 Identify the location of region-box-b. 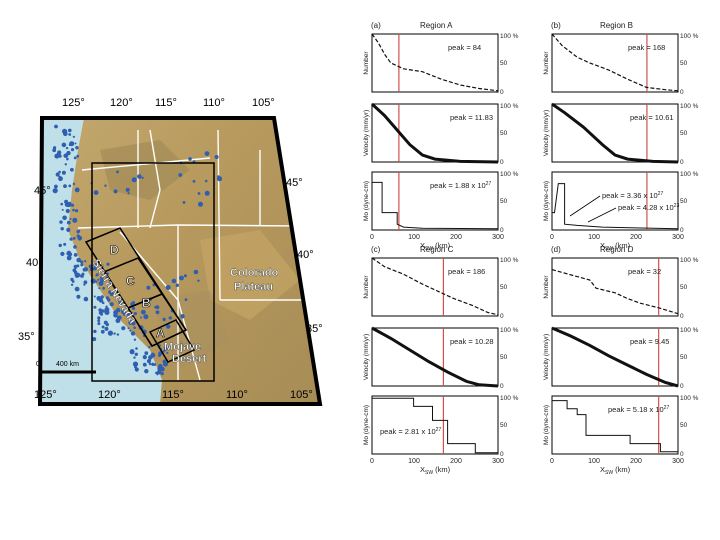
(157, 320).